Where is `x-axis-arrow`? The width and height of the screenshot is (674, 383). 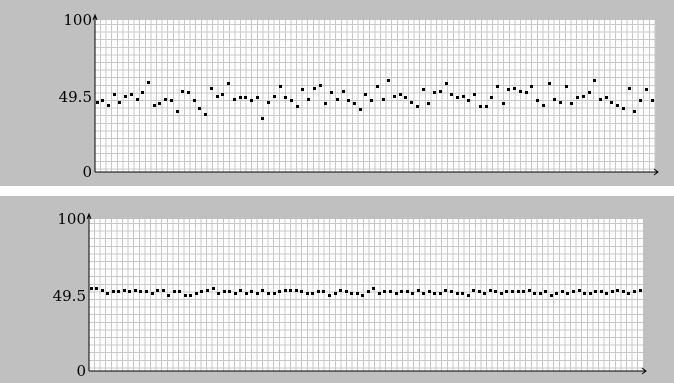
x-axis-arrow is located at coordinates (644, 371).